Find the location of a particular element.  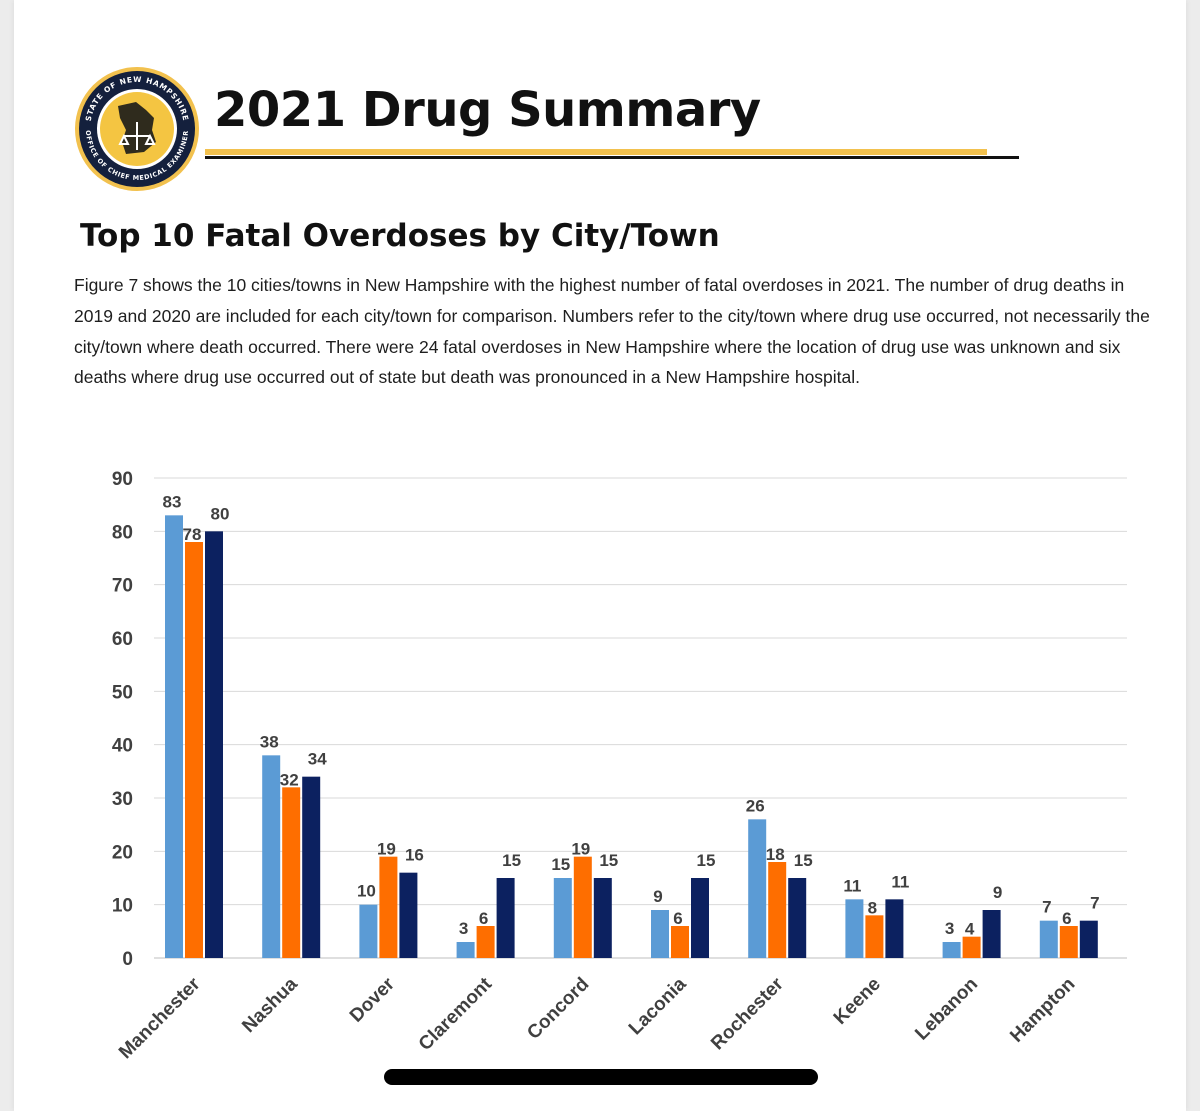

y-tick-label: 30 is located at coordinates (122, 799).